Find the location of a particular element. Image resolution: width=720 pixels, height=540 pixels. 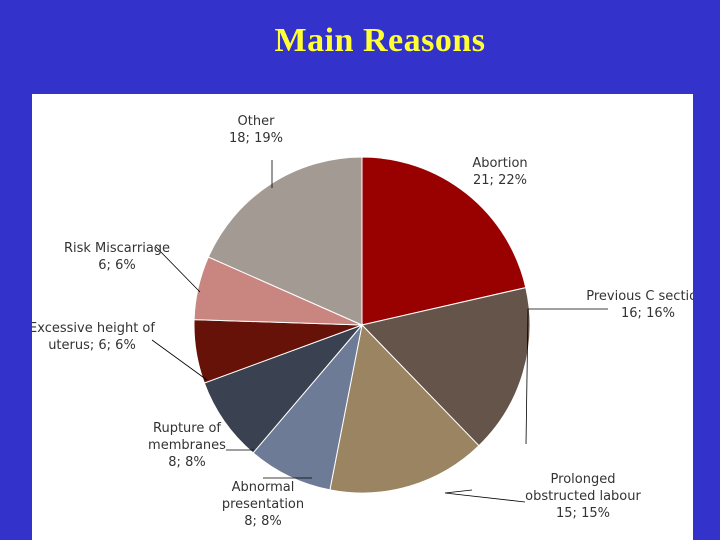

slice-label-line: uterus; 6; 6% is located at coordinates (92, 345).